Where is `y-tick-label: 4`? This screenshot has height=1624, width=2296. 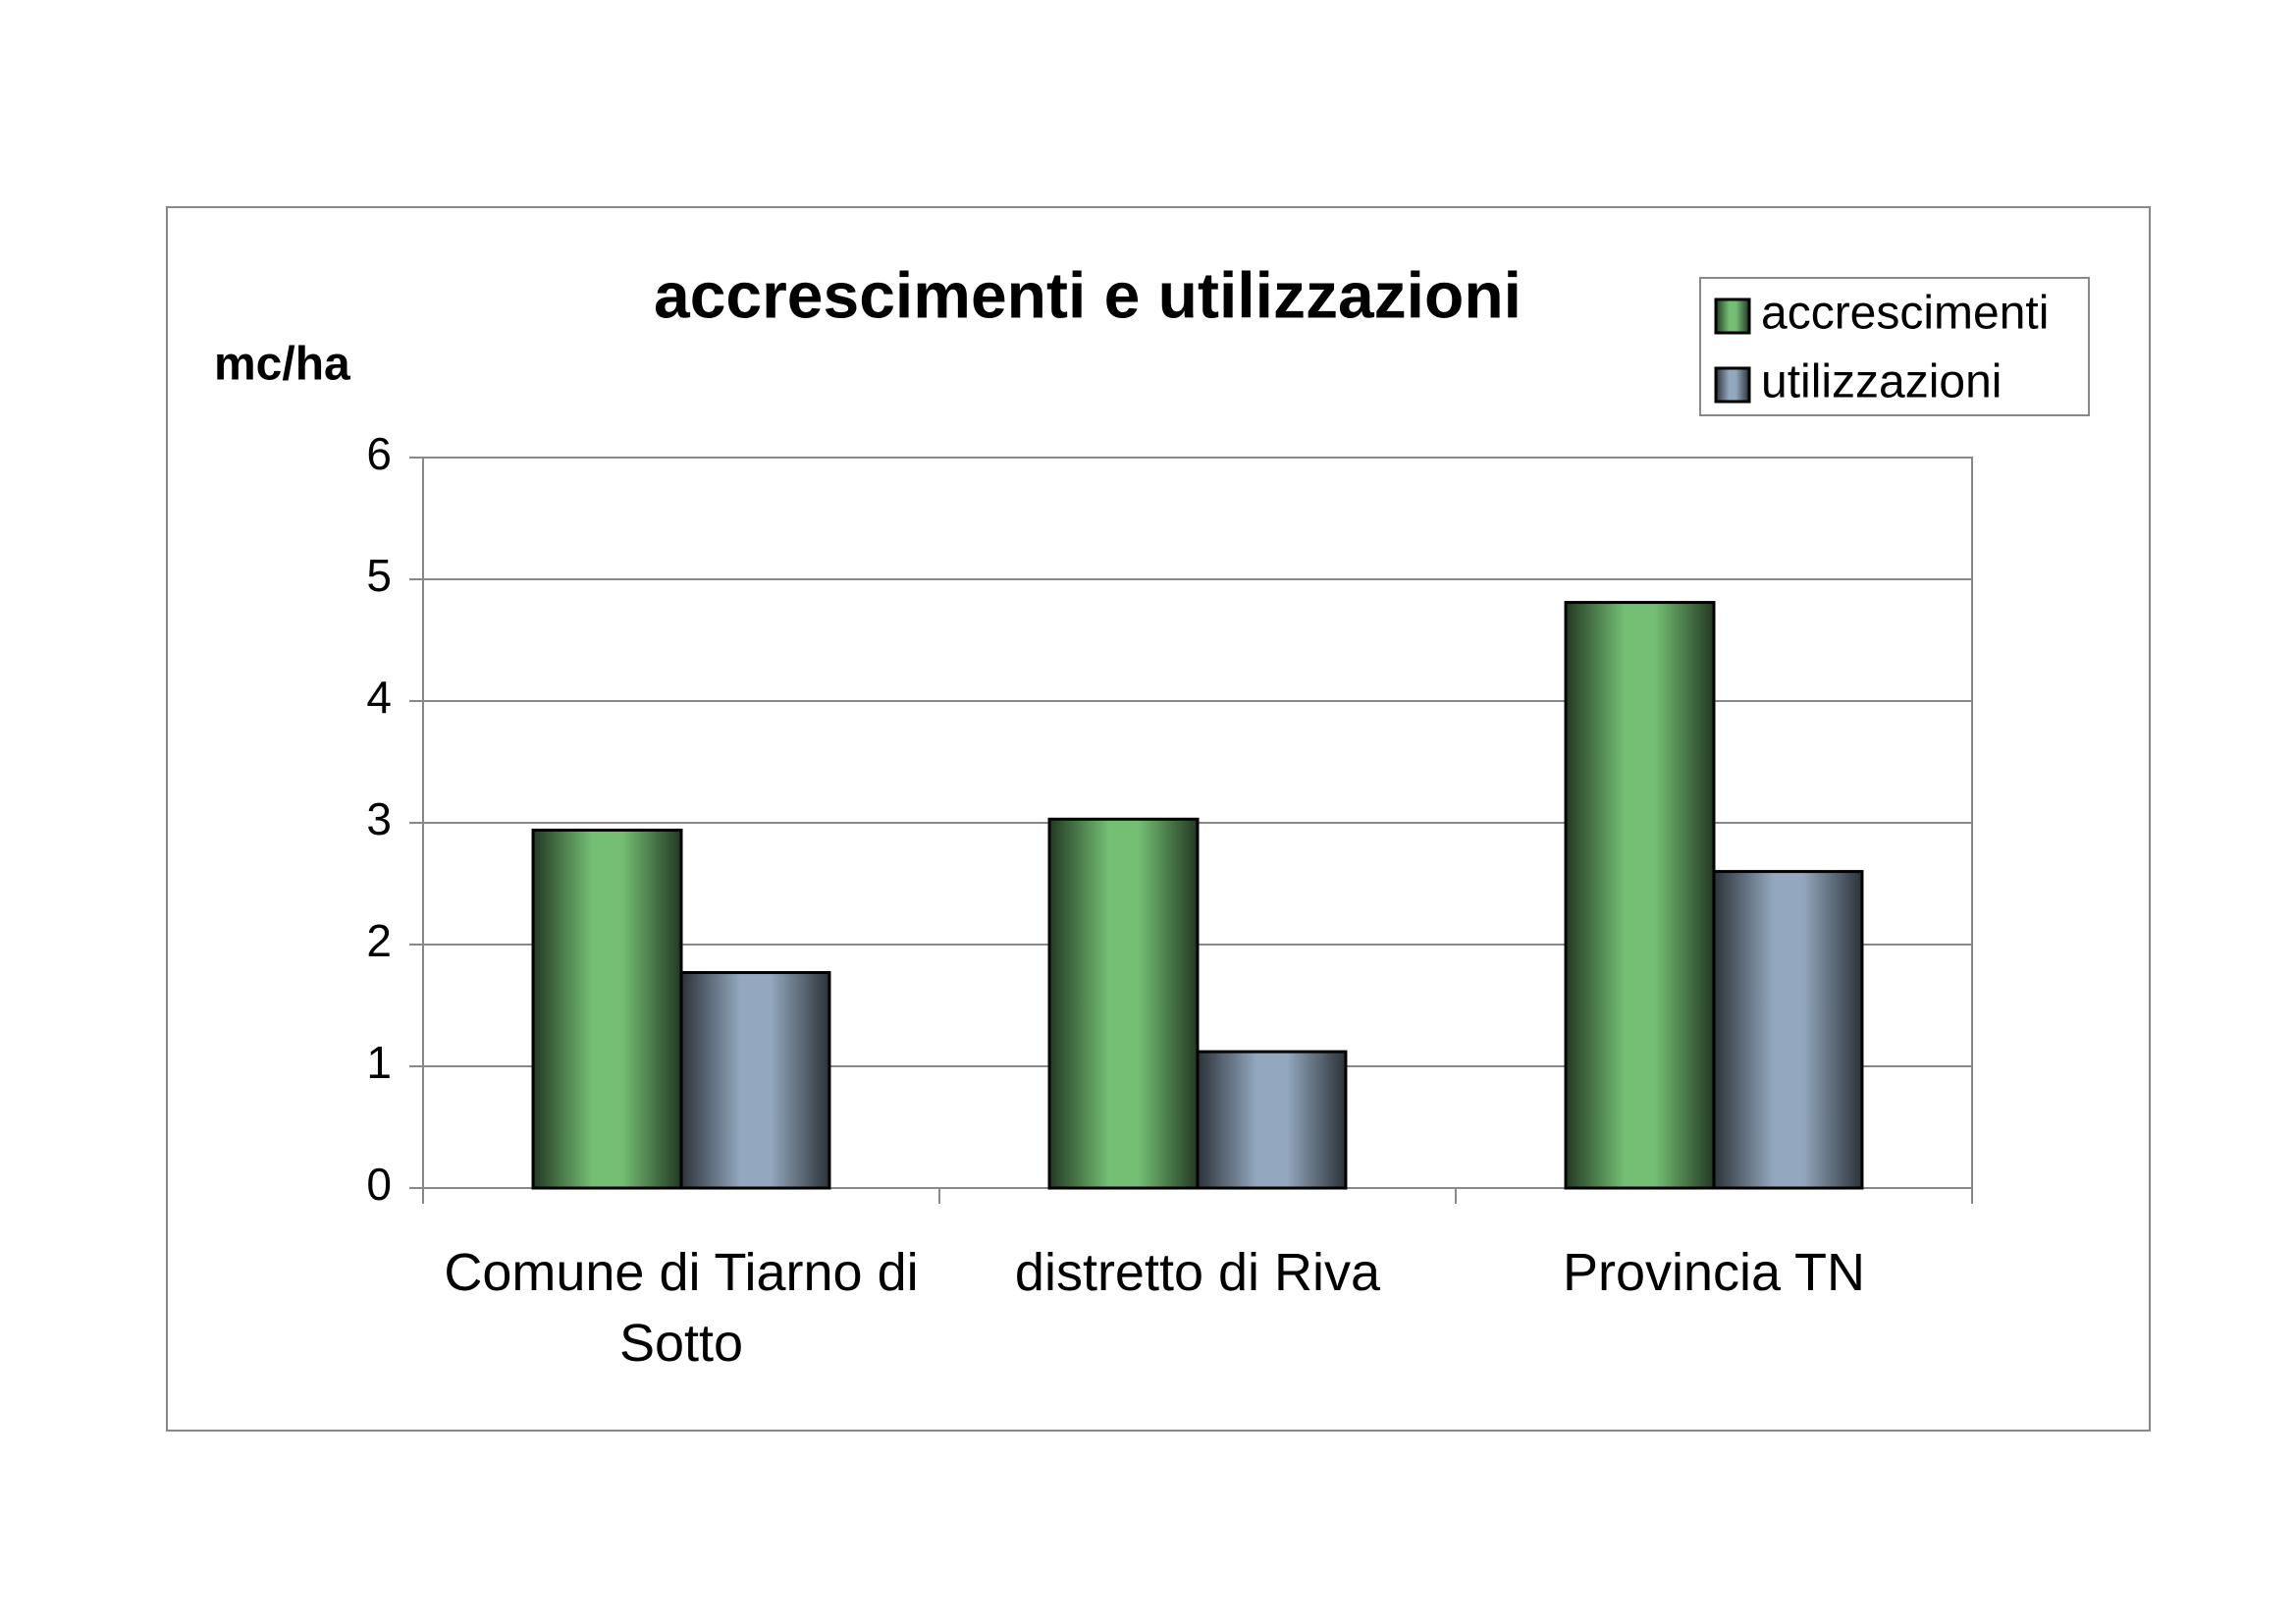
y-tick-label: 4 is located at coordinates (379, 697).